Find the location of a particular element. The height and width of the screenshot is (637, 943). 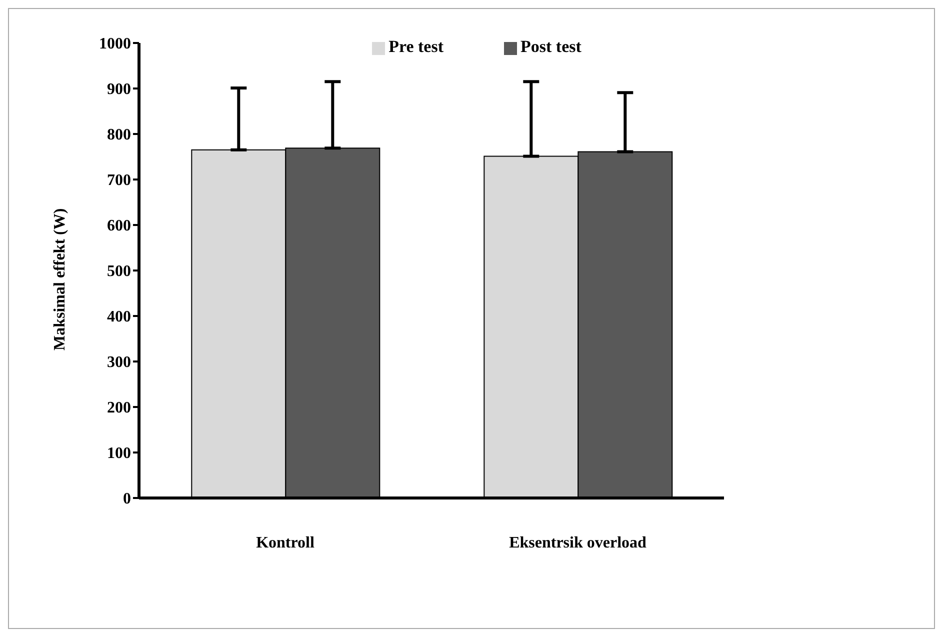

y-tick-label: 900 is located at coordinates (119, 89).